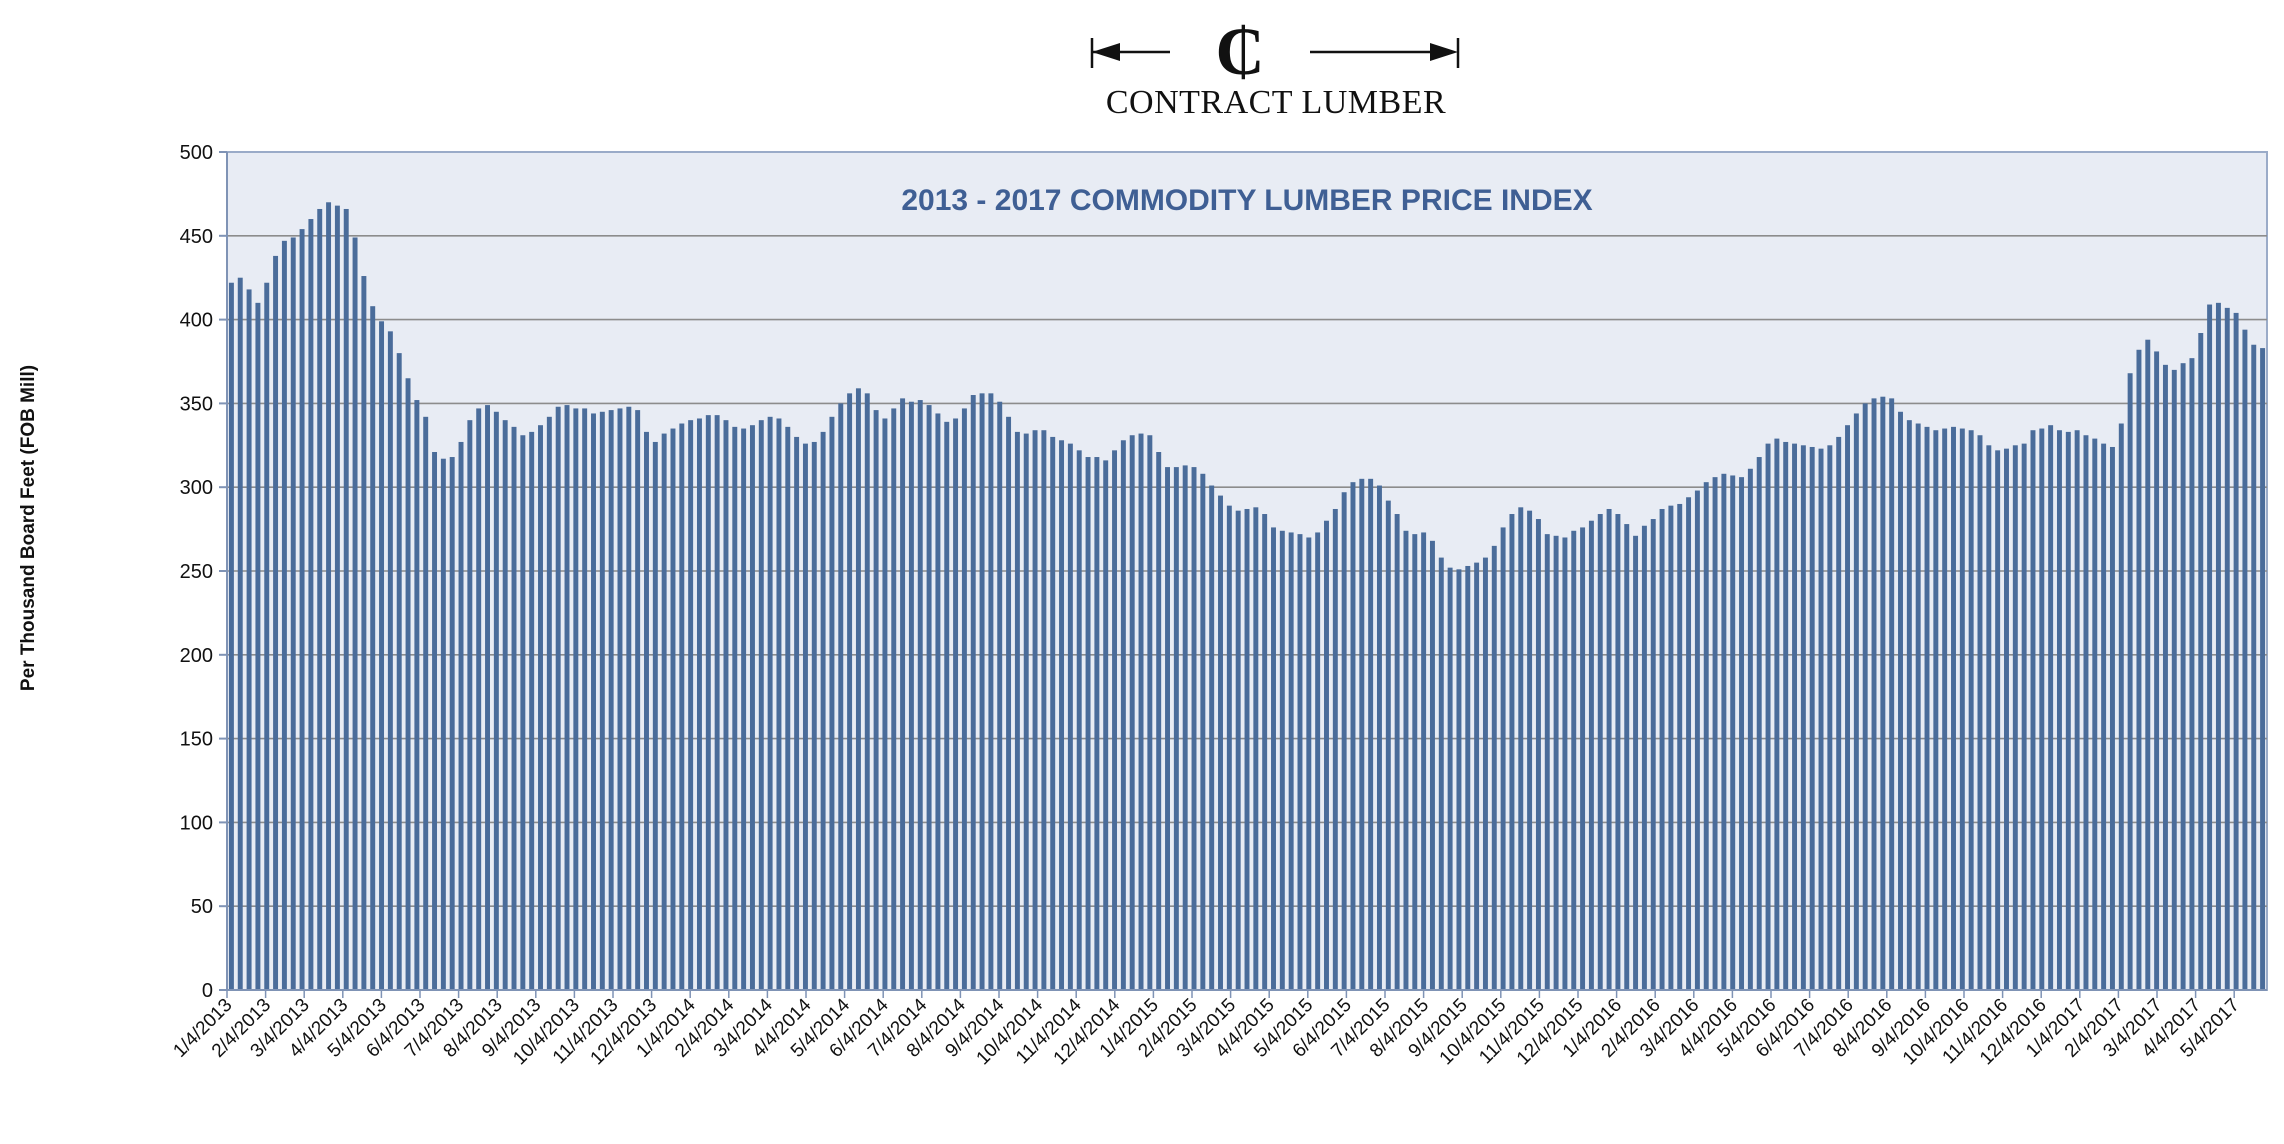  What do you see at coordinates (1276, 102) in the screenshot?
I see `logo-text: CONTRACT LUMBER` at bounding box center [1276, 102].